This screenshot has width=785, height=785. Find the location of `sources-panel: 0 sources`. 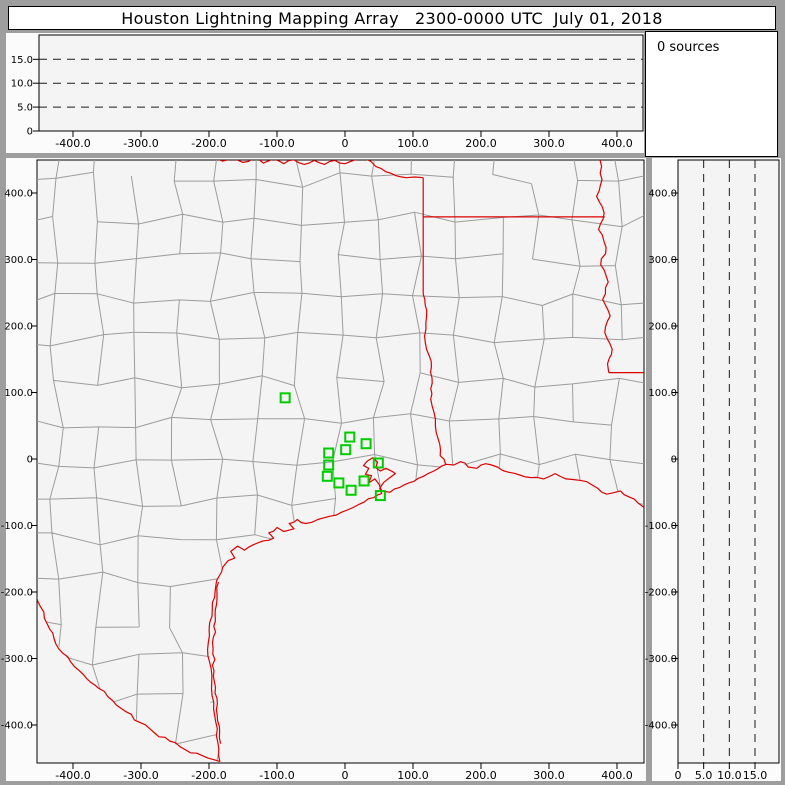

sources-panel: 0 sources is located at coordinates (711, 94).